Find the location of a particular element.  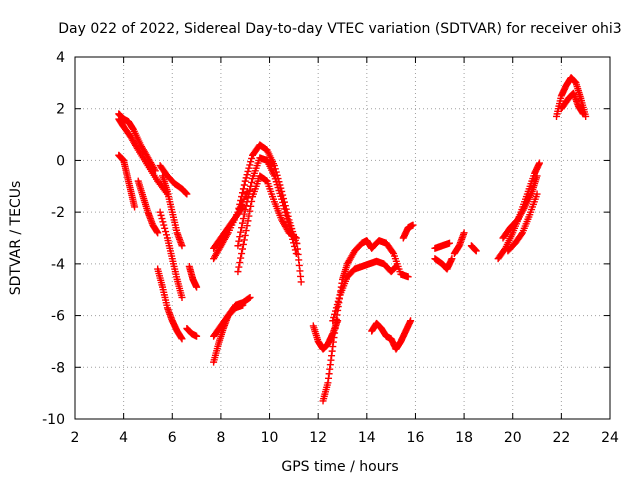

y-tick-label: -10 is located at coordinates (53, 420).